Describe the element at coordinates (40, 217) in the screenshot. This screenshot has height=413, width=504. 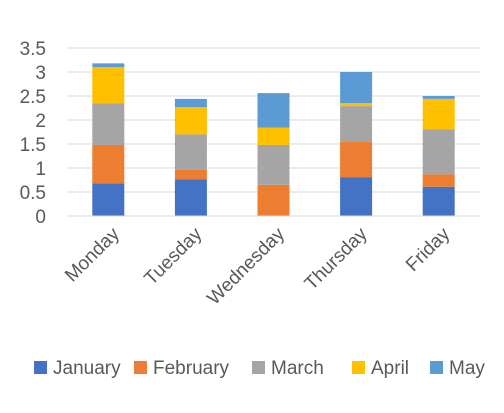
I see `y-tick-label: 0` at that location.